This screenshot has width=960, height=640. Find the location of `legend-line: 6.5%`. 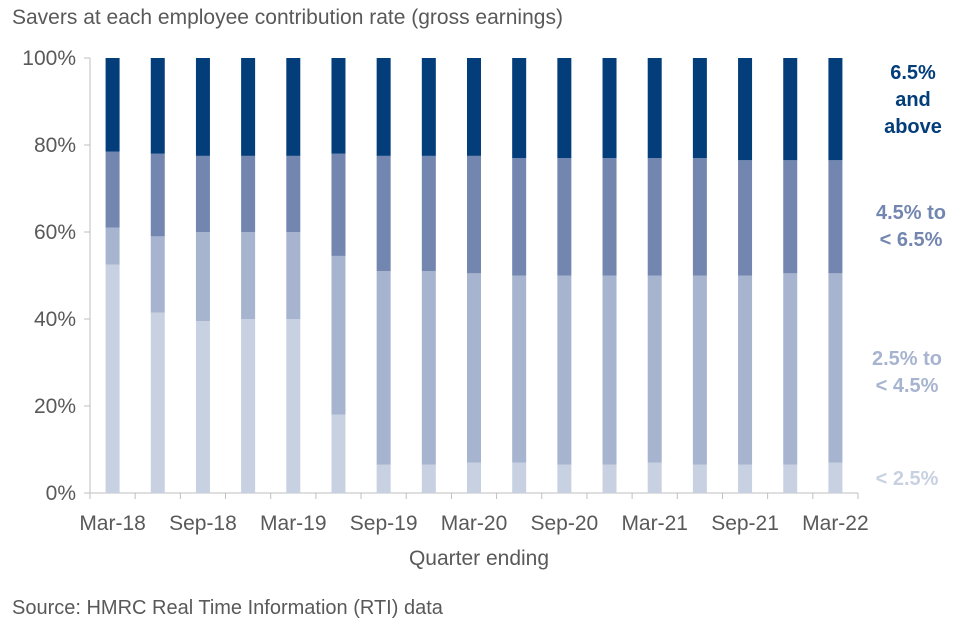

legend-line: 6.5% is located at coordinates (913, 73).